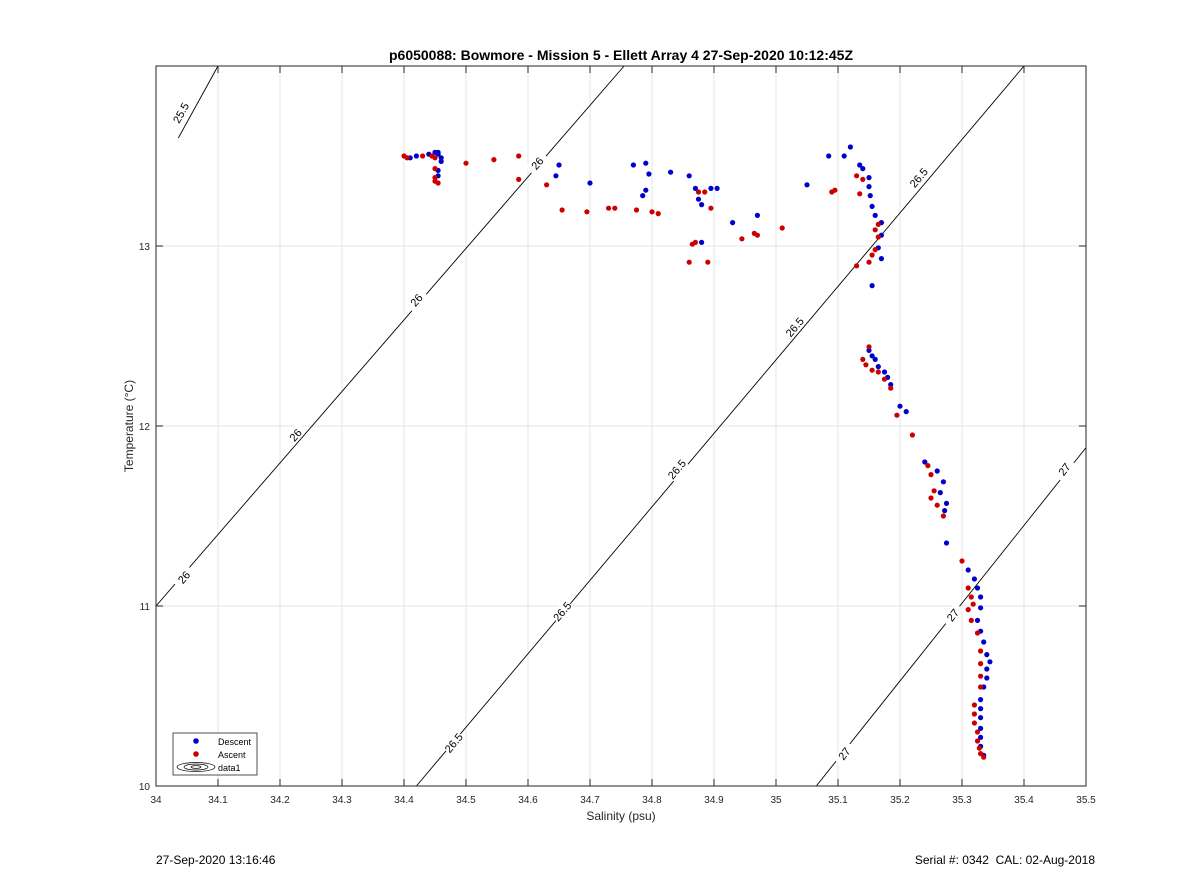 This screenshot has width=1200, height=885. Describe the element at coordinates (1004, 860) in the screenshot. I see `footer-serial-calibration: Serial #: 0342 CAL: 02-Aug-2018` at that location.